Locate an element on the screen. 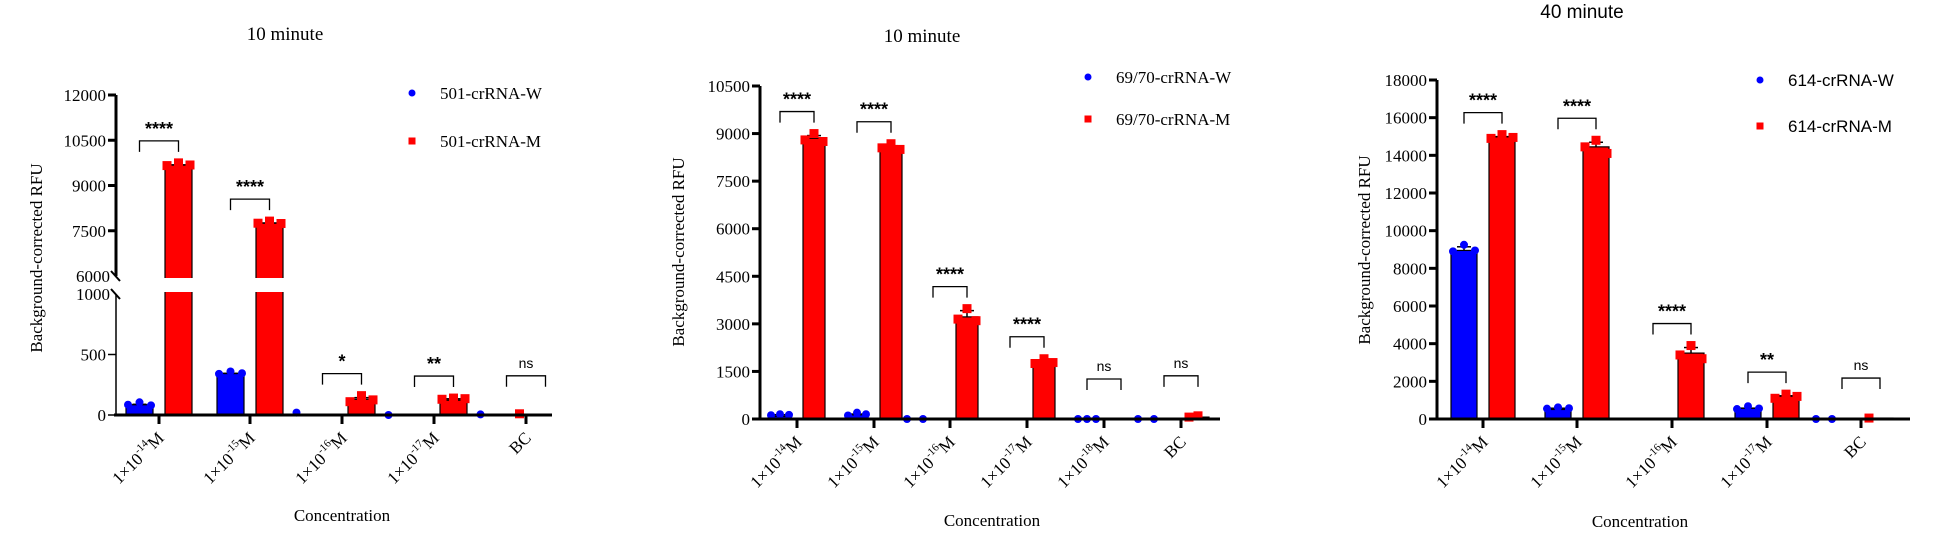  legend-label: 69/70-crRNA-W is located at coordinates (1174, 77).